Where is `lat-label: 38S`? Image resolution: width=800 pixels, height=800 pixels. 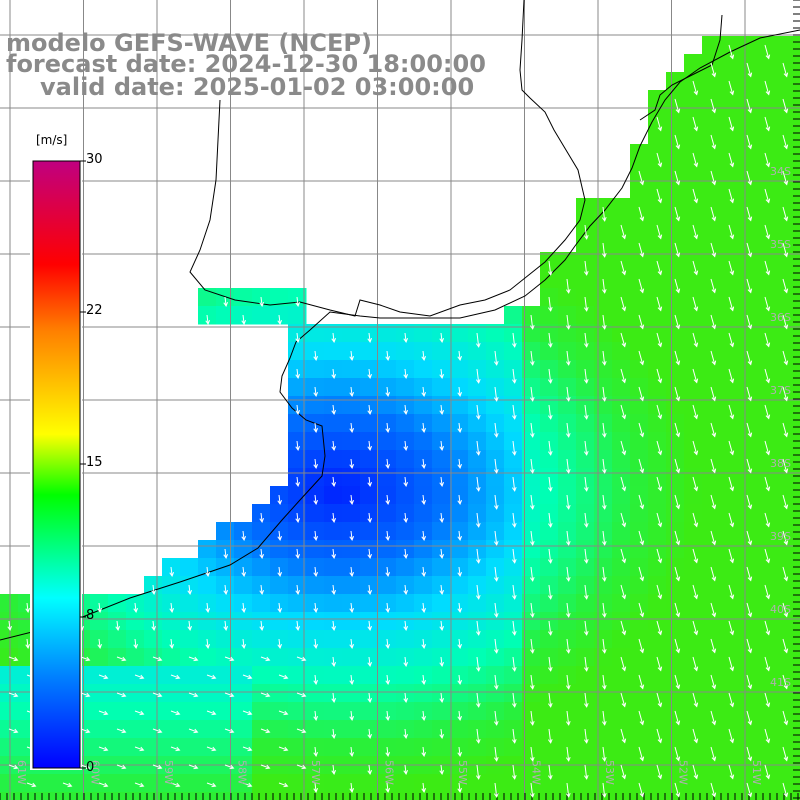 lat-label: 38S is located at coordinates (780, 463).